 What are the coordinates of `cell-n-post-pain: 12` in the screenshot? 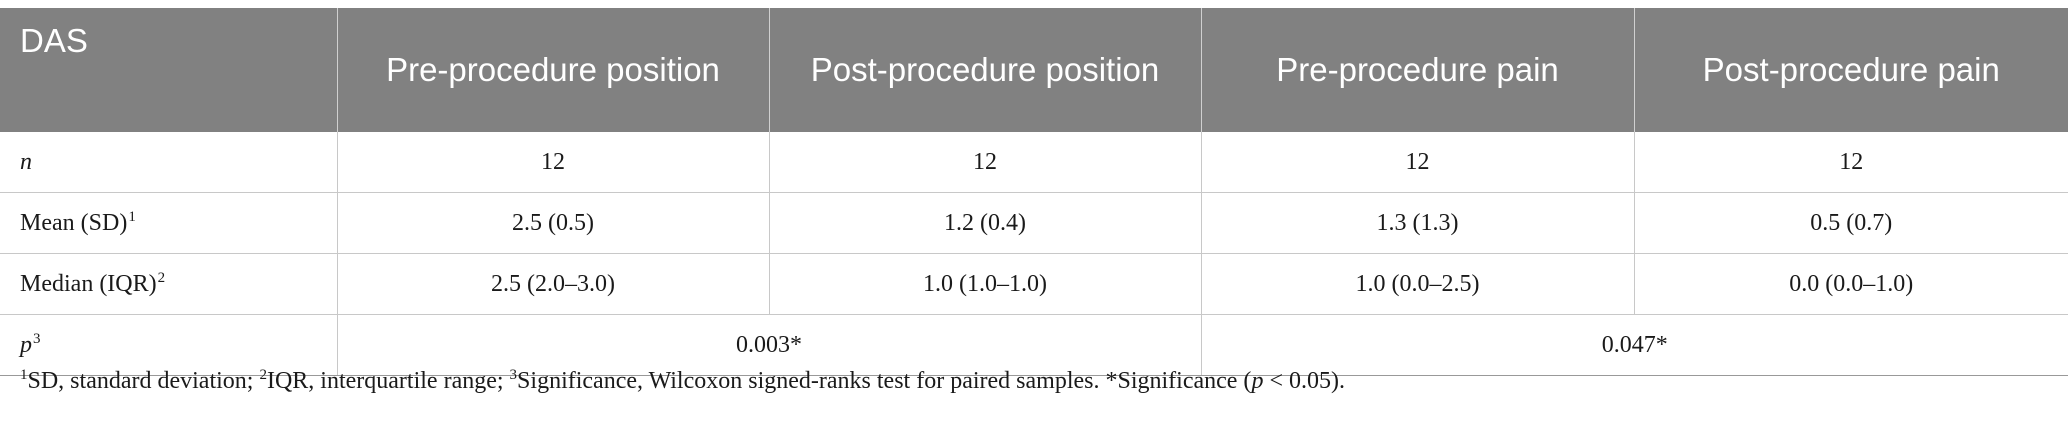 It's located at (1851, 162).